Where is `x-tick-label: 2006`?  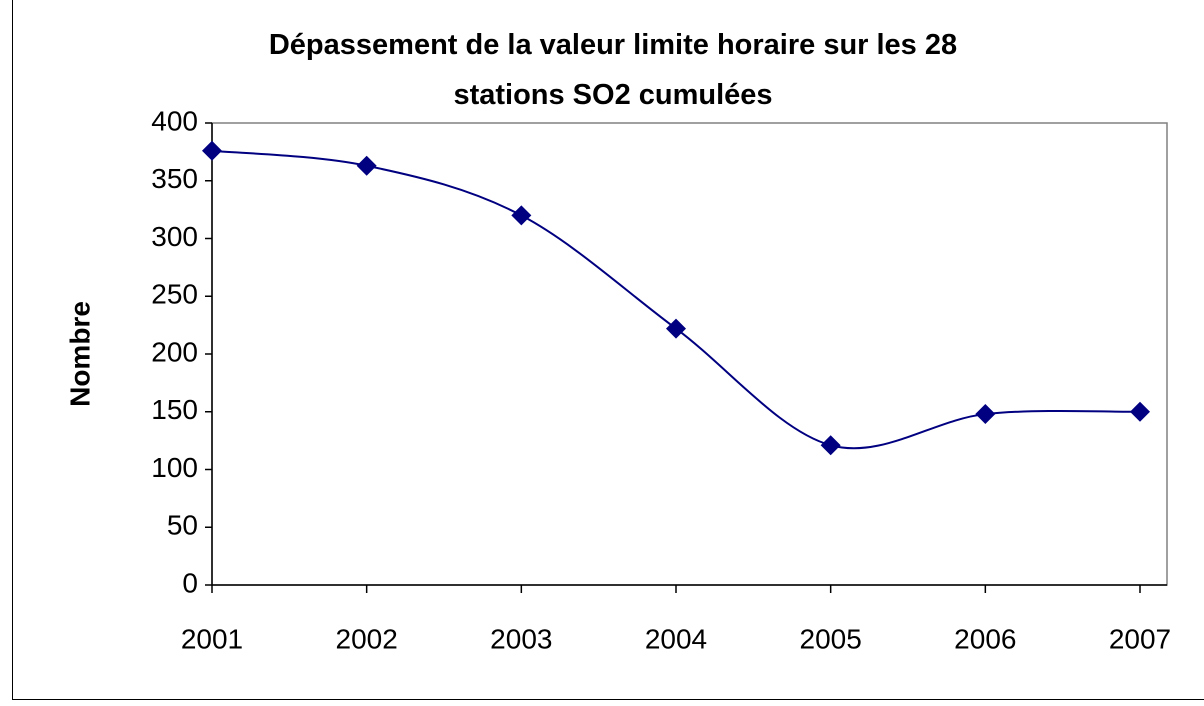 x-tick-label: 2006 is located at coordinates (985, 638).